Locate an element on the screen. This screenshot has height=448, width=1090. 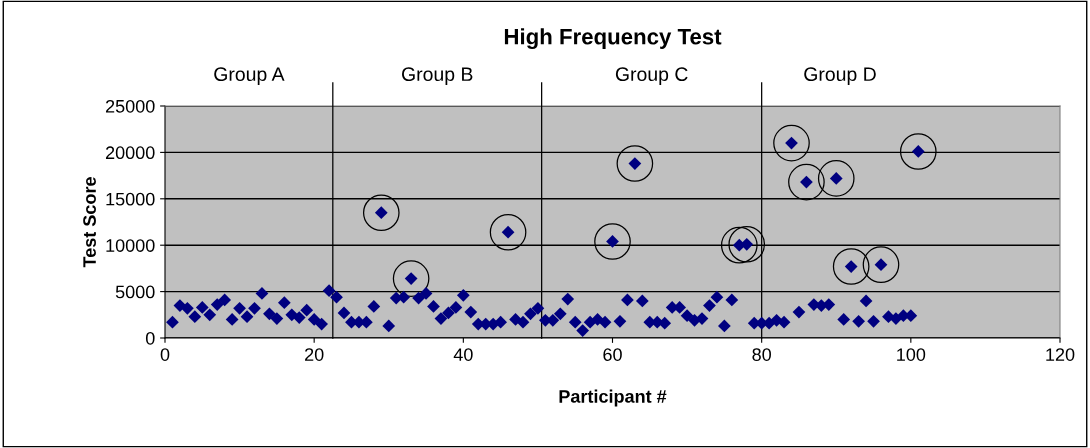
y-axis-title: Test Score is located at coordinates (89, 222).